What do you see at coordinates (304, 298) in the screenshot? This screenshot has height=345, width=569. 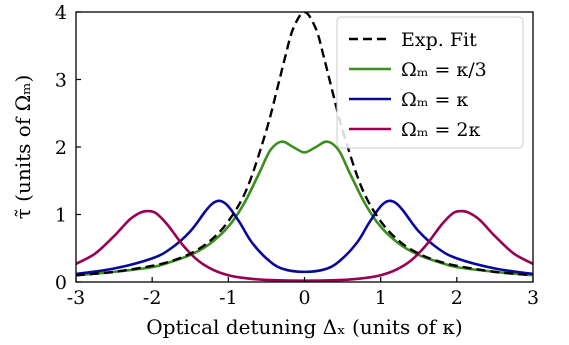 I see `x-tick-label: 0` at bounding box center [304, 298].